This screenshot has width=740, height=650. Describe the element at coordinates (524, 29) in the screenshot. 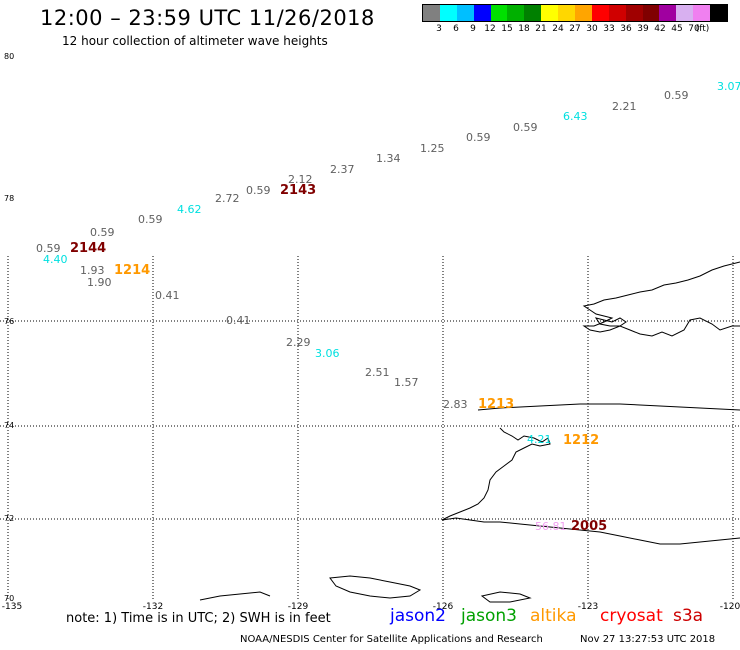

I see `color-scale-label: 18` at that location.